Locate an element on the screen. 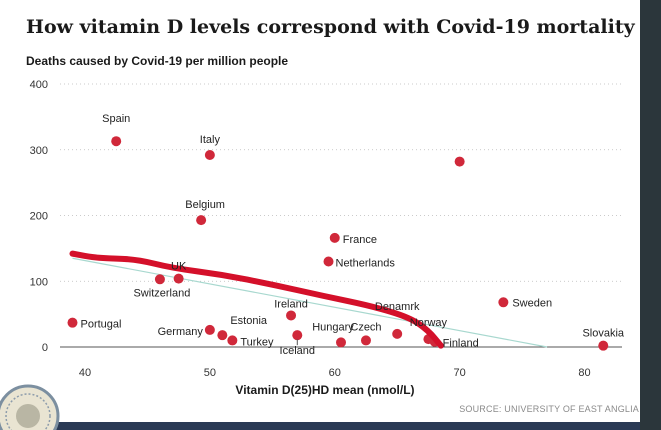 This screenshot has height=430, width=661. x-tick-label: 70 is located at coordinates (460, 373).